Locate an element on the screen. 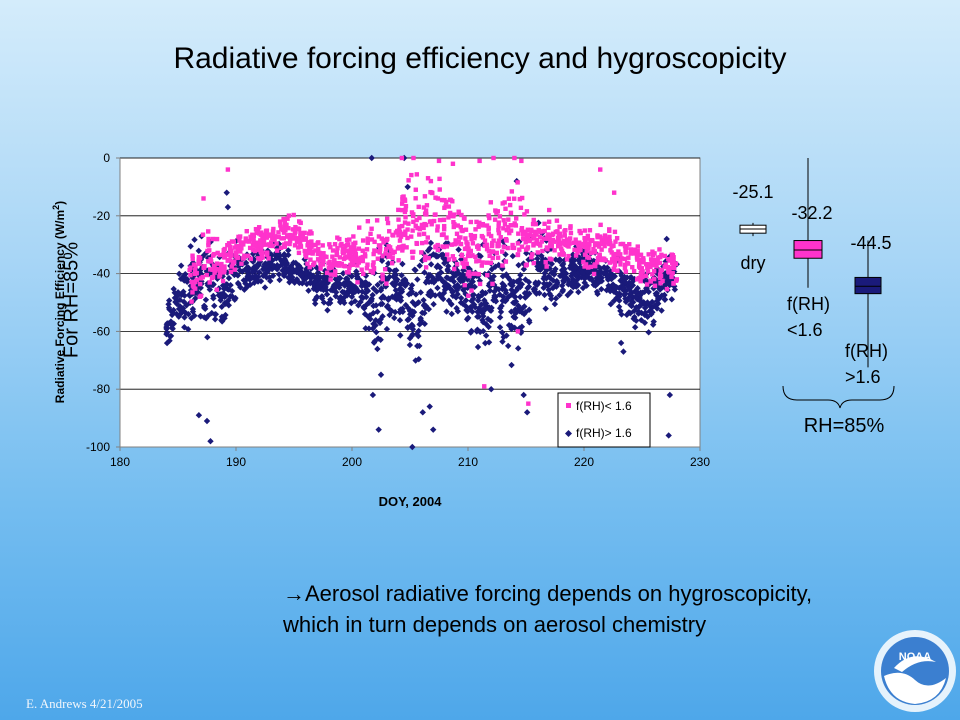  x-tick-label: 190 is located at coordinates (236, 462).